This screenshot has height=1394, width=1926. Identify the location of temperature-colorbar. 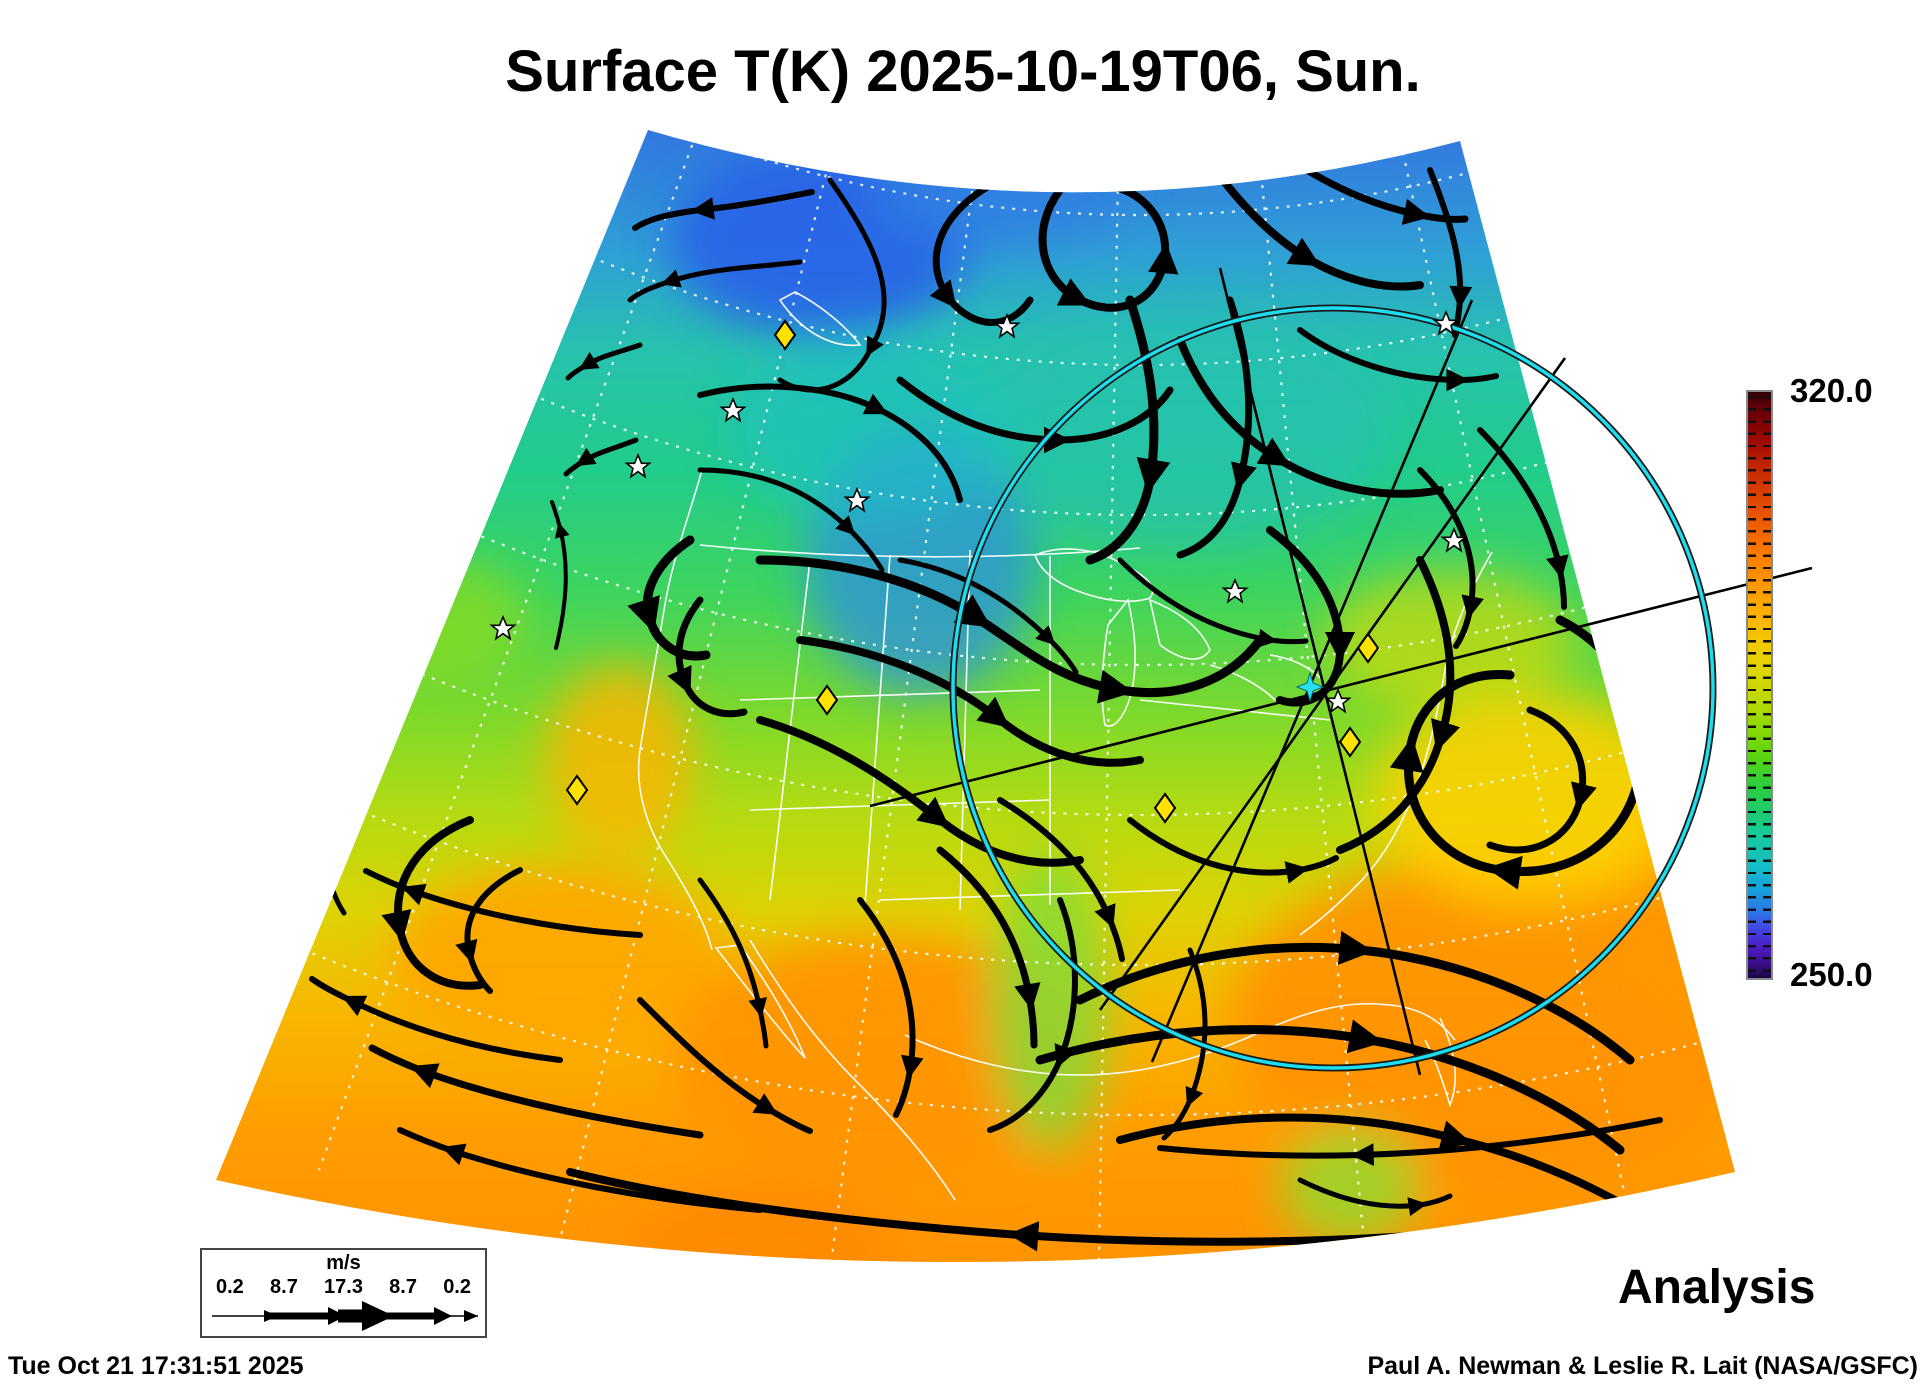
(1759, 685).